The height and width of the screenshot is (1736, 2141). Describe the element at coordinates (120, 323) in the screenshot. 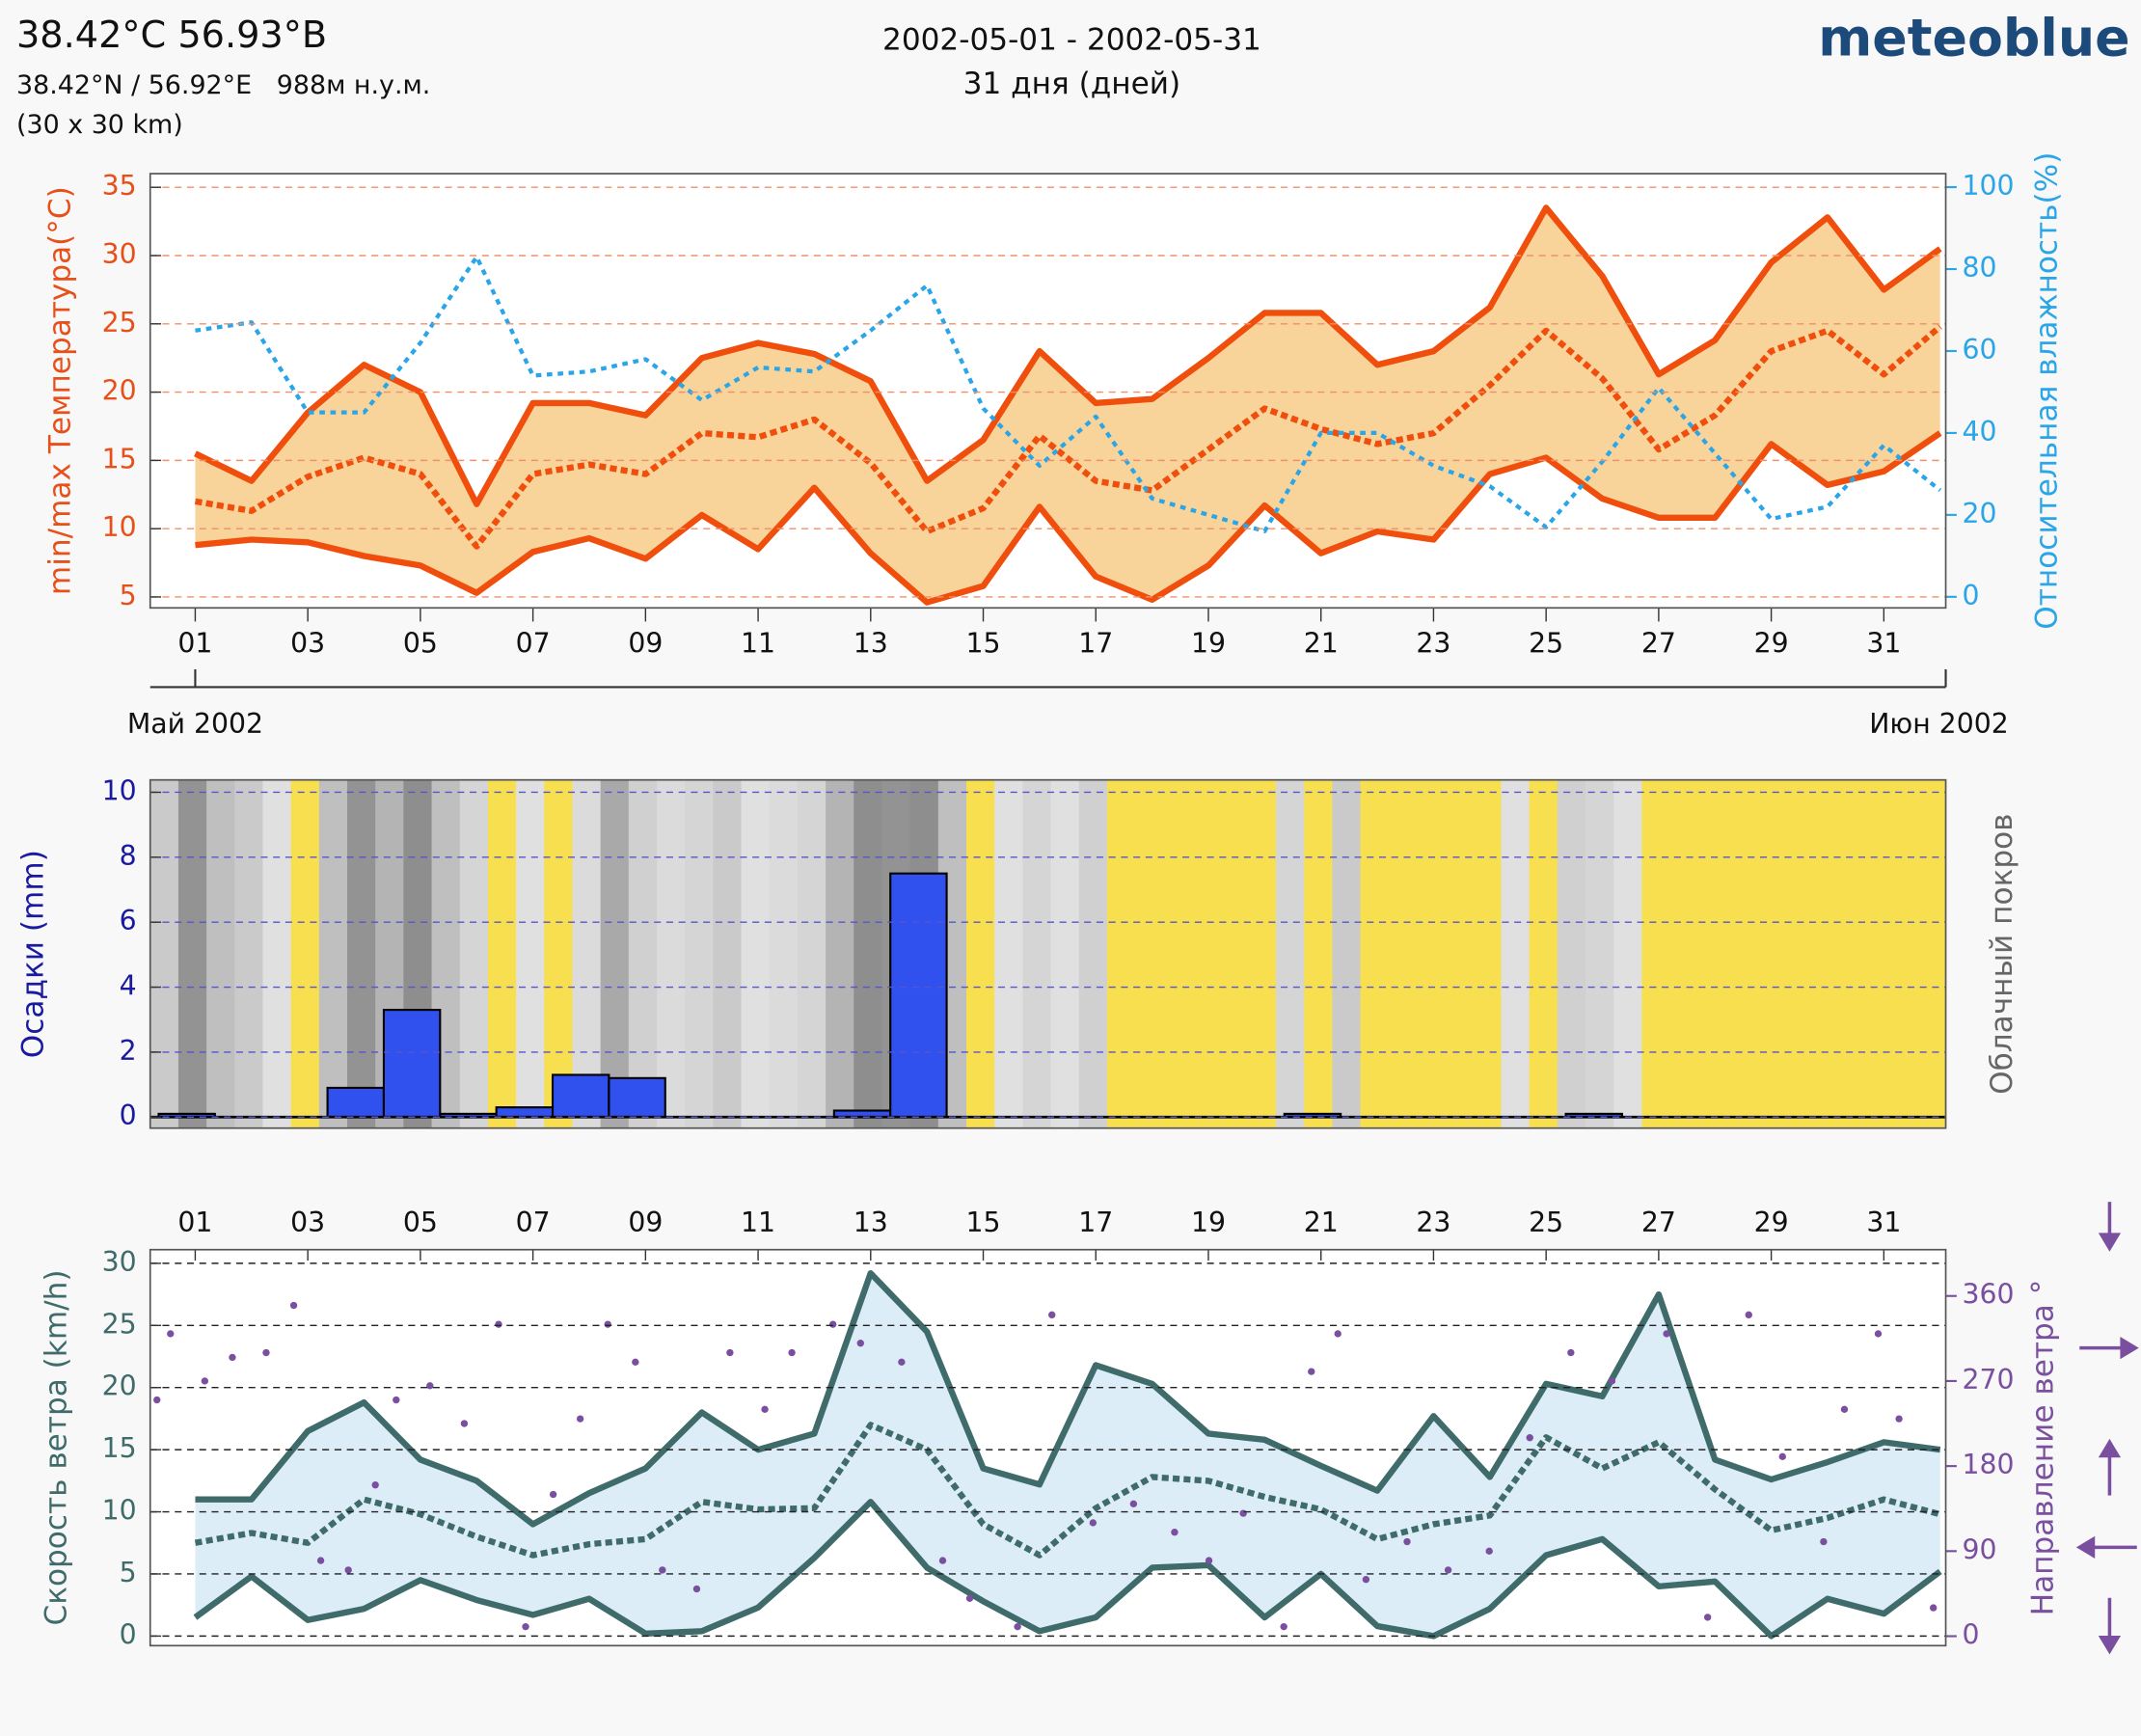

I see `y-tick-label: 25` at that location.